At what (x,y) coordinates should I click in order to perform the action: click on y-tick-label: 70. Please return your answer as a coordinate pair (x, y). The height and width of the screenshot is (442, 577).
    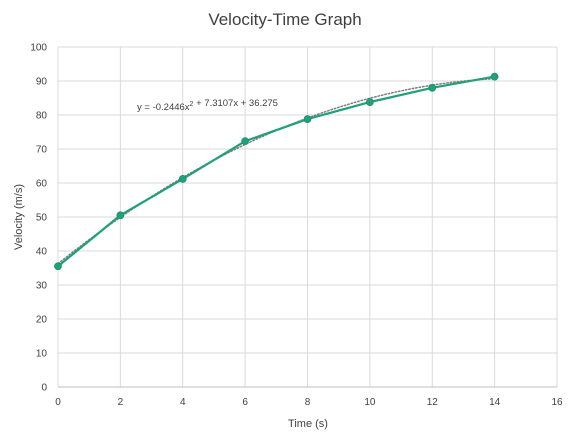
    Looking at the image, I should click on (42, 150).